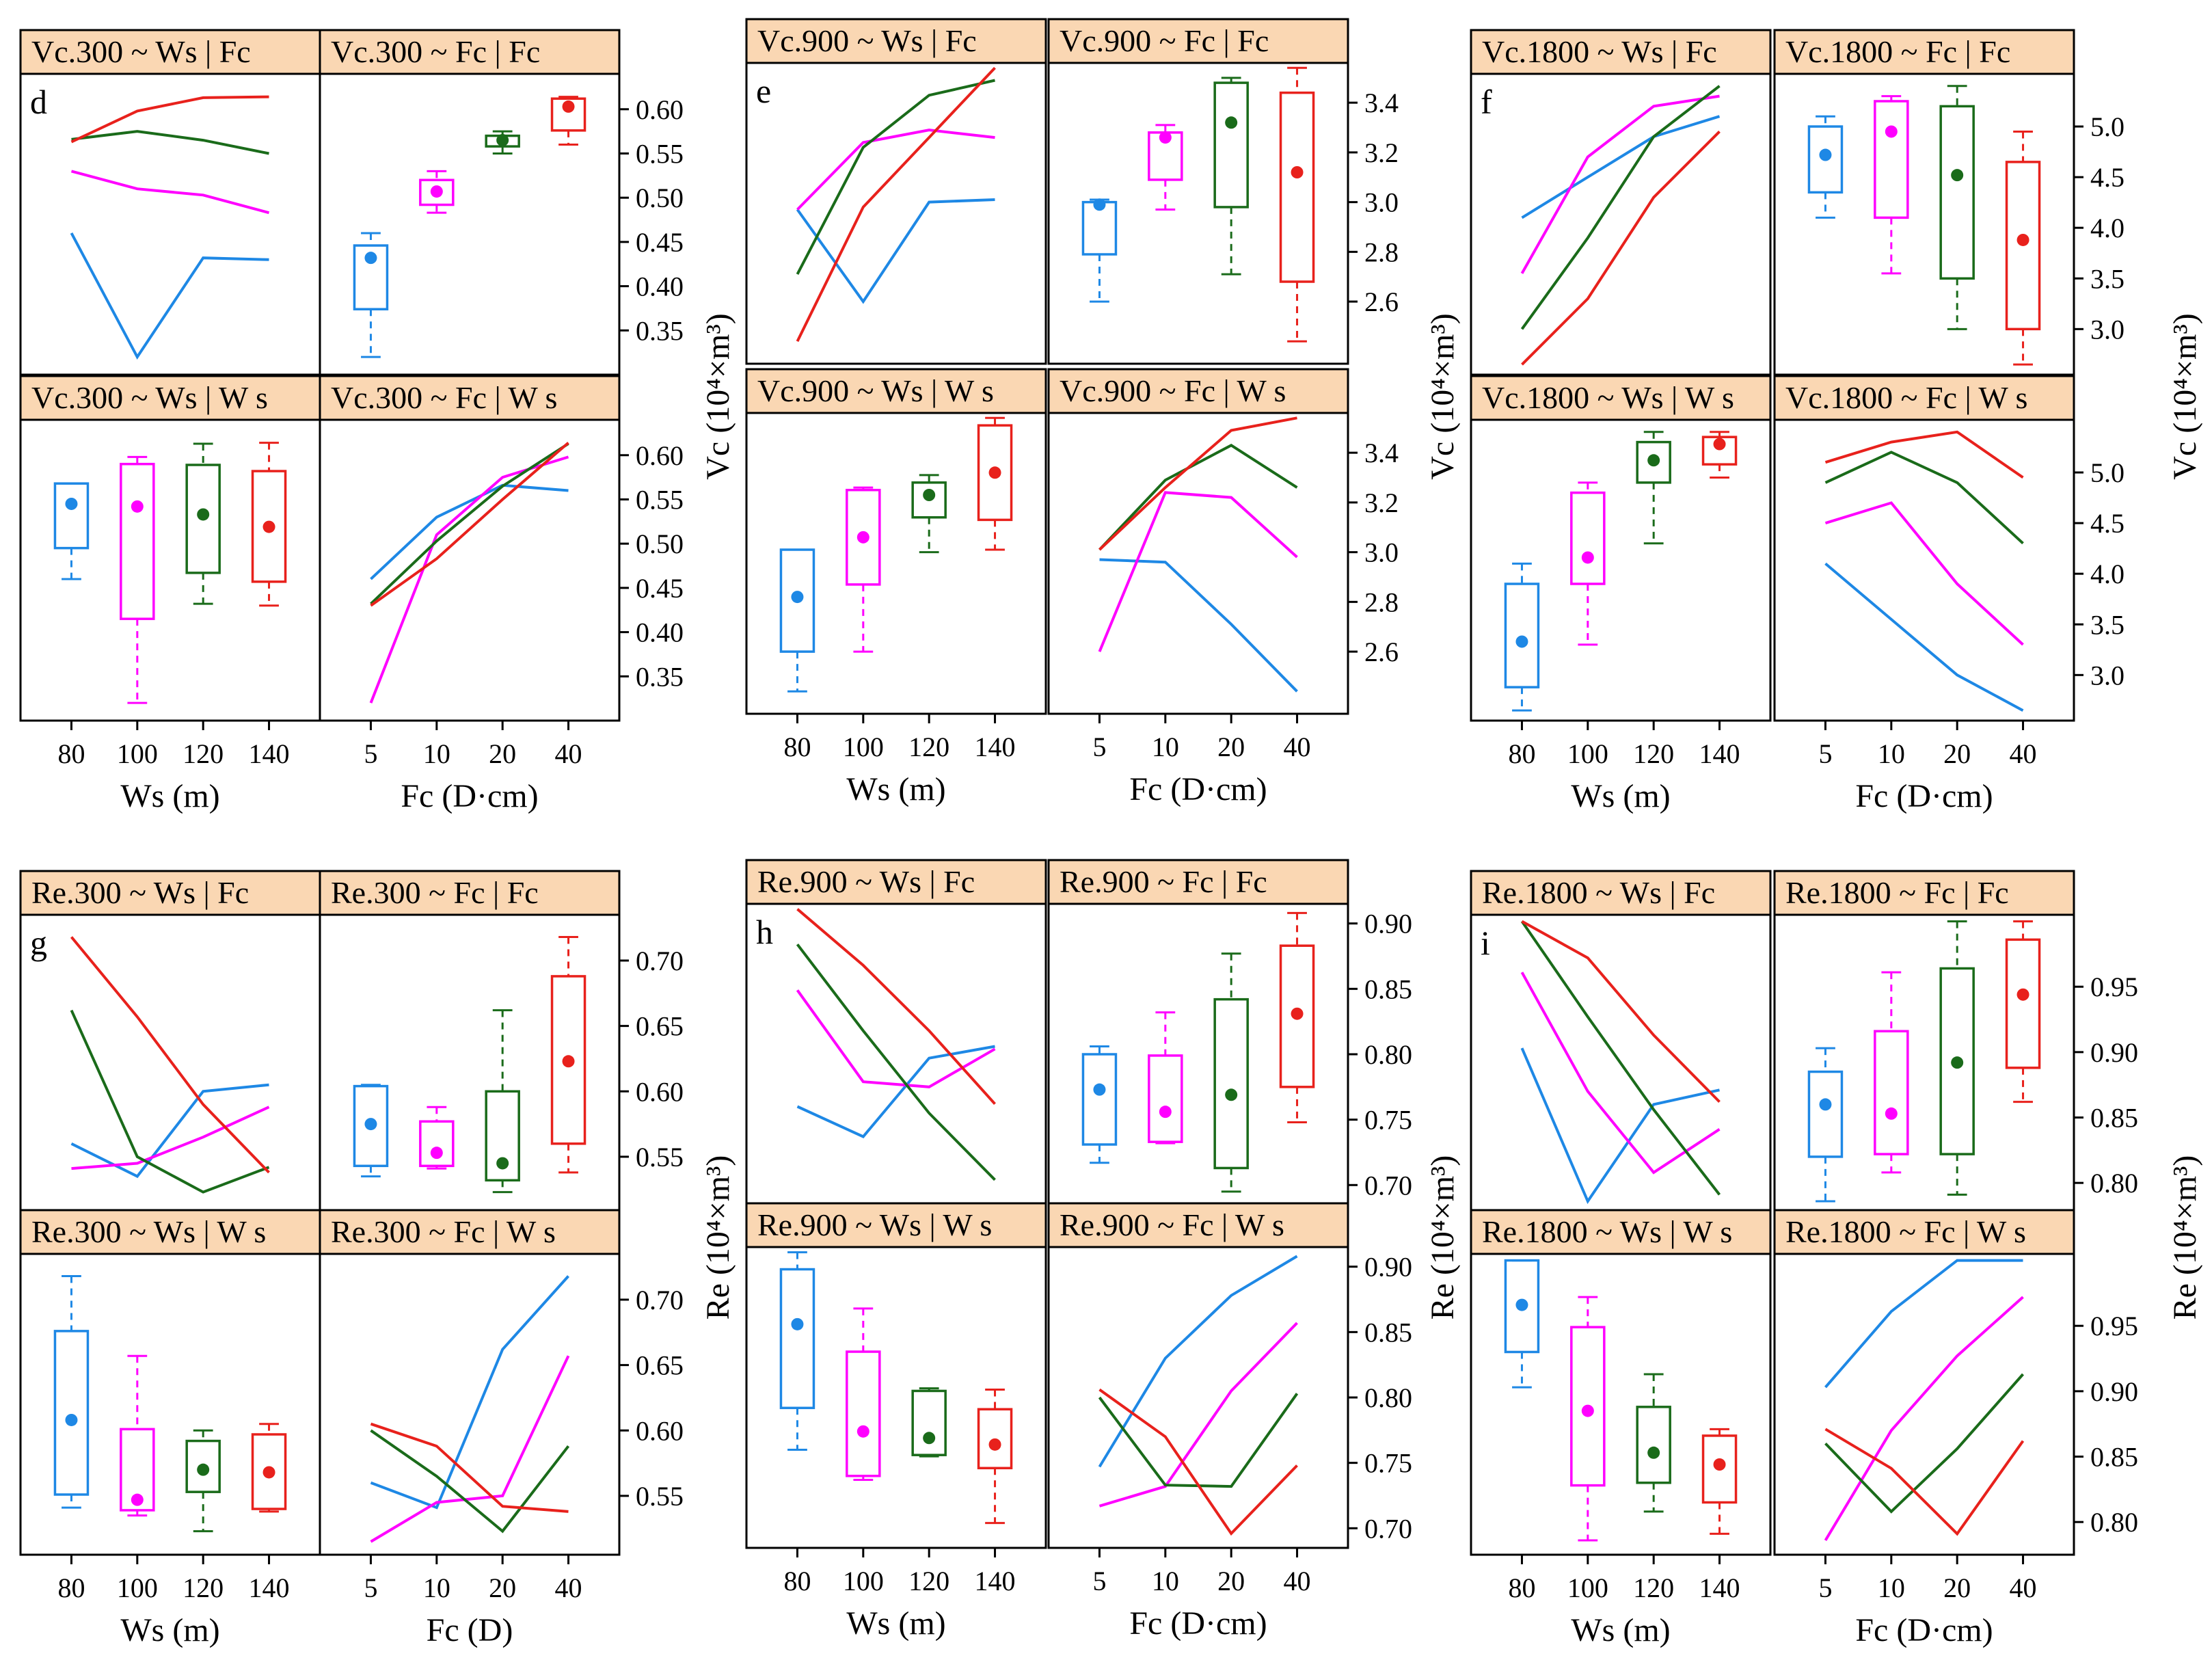 This screenshot has height=1660, width=2212. Describe the element at coordinates (1388, 1120) in the screenshot. I see `y-tick-label: 0.75` at that location.